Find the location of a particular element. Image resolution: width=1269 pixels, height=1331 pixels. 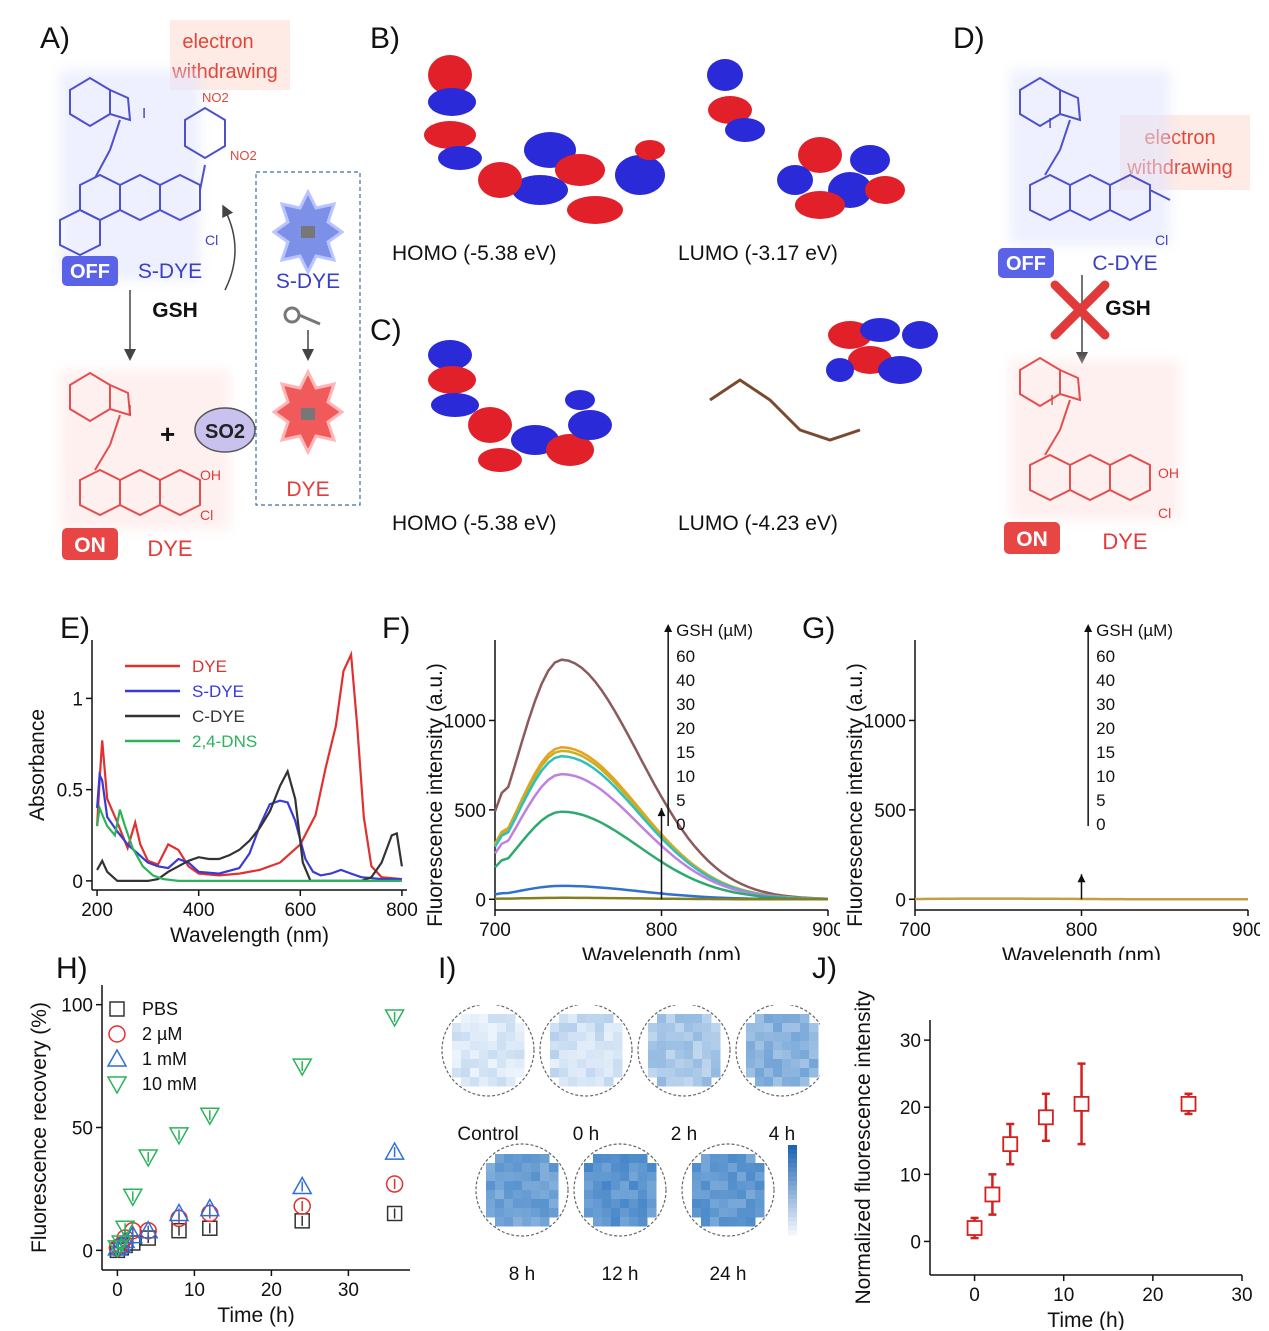

colorbar-segment is located at coordinates (792, 1170).